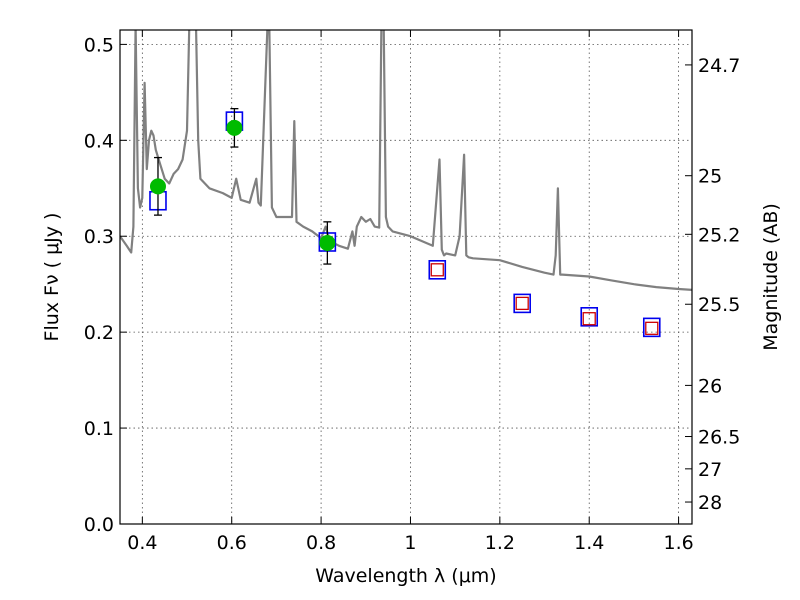 This screenshot has width=800, height=600. Describe the element at coordinates (719, 438) in the screenshot. I see `right-axis-tick-label: 26.5` at that location.